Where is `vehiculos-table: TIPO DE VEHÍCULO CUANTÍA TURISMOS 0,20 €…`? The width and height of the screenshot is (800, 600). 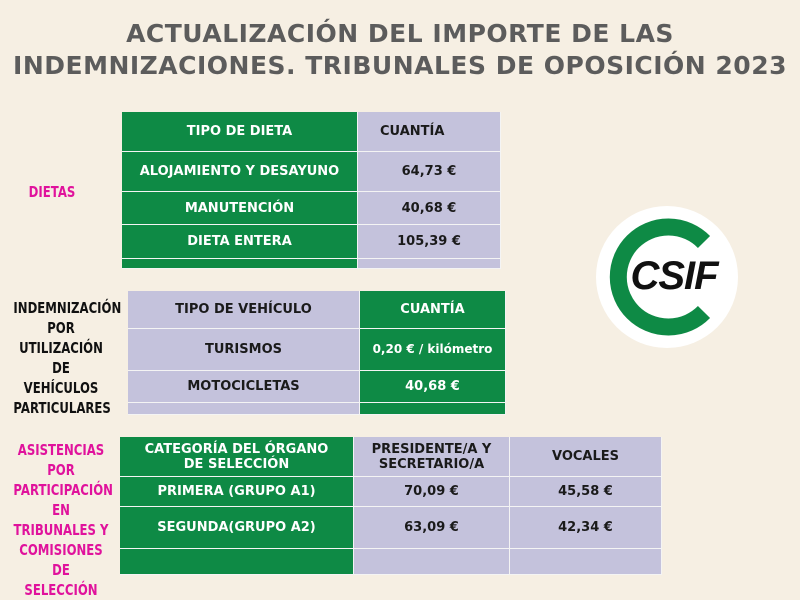 vehiculos-table: TIPO DE VEHÍCULO CUANTÍA TURISMOS 0,20 €… is located at coordinates (317, 353).